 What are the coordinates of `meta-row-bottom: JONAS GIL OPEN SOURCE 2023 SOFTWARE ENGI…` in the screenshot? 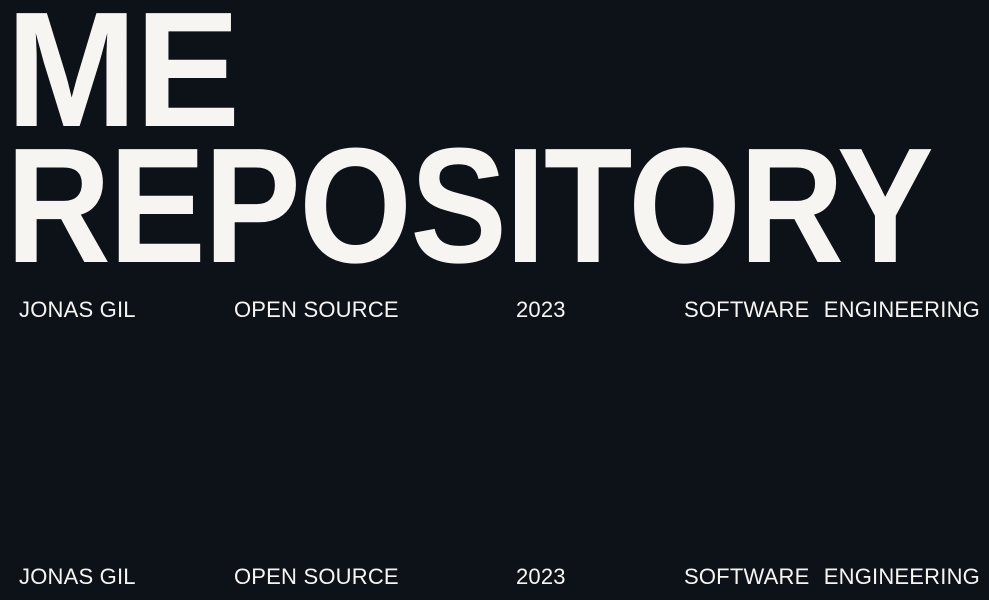 It's located at (494, 577).